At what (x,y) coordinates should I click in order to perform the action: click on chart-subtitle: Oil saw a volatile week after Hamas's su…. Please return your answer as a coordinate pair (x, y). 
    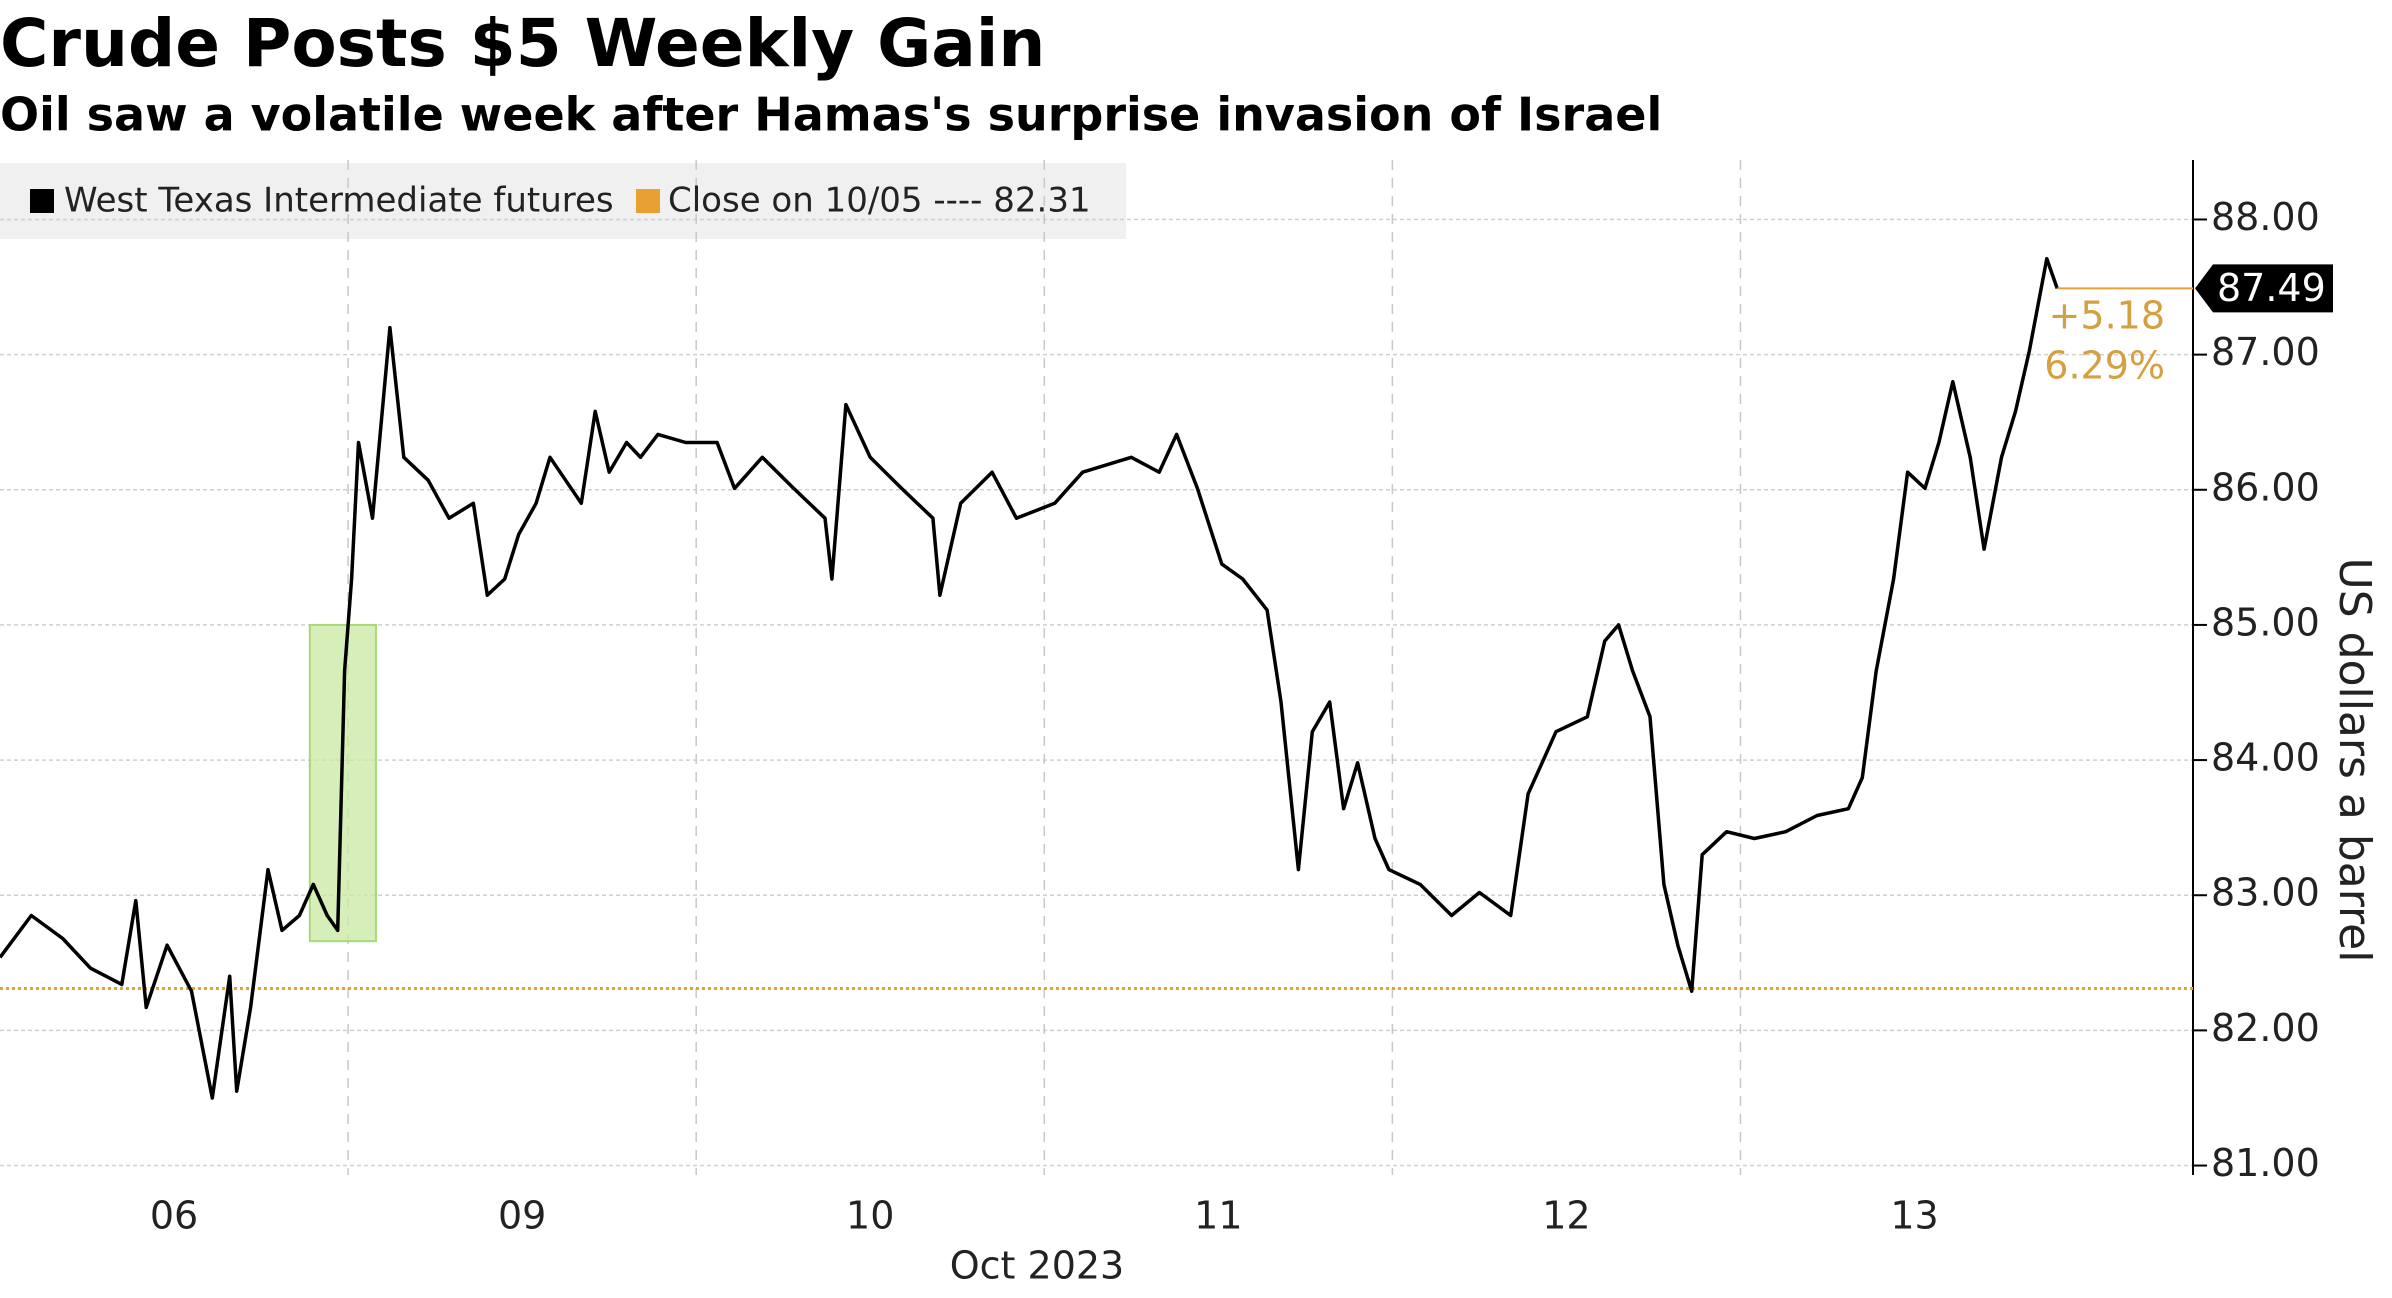
    Looking at the image, I should click on (831, 115).